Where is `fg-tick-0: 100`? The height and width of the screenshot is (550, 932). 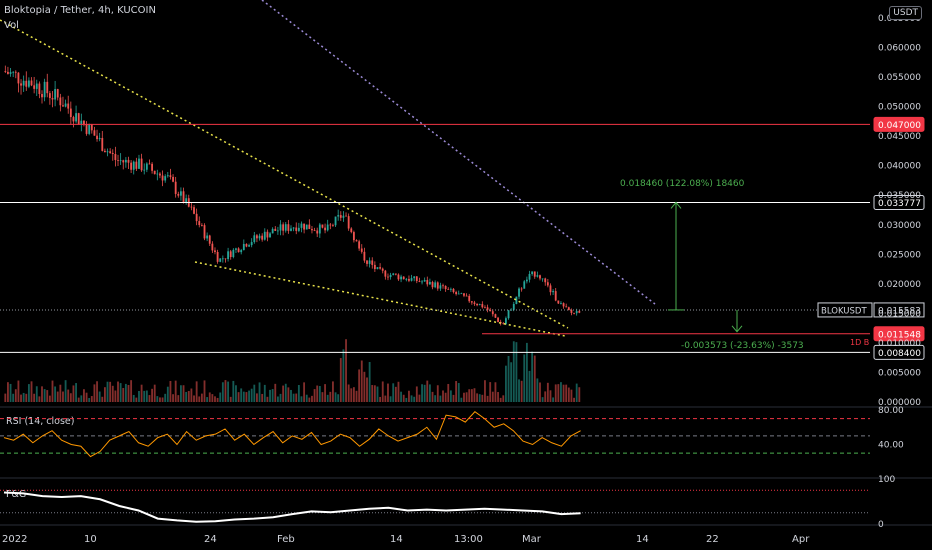
fg-tick-0: 100 is located at coordinates (886, 480).